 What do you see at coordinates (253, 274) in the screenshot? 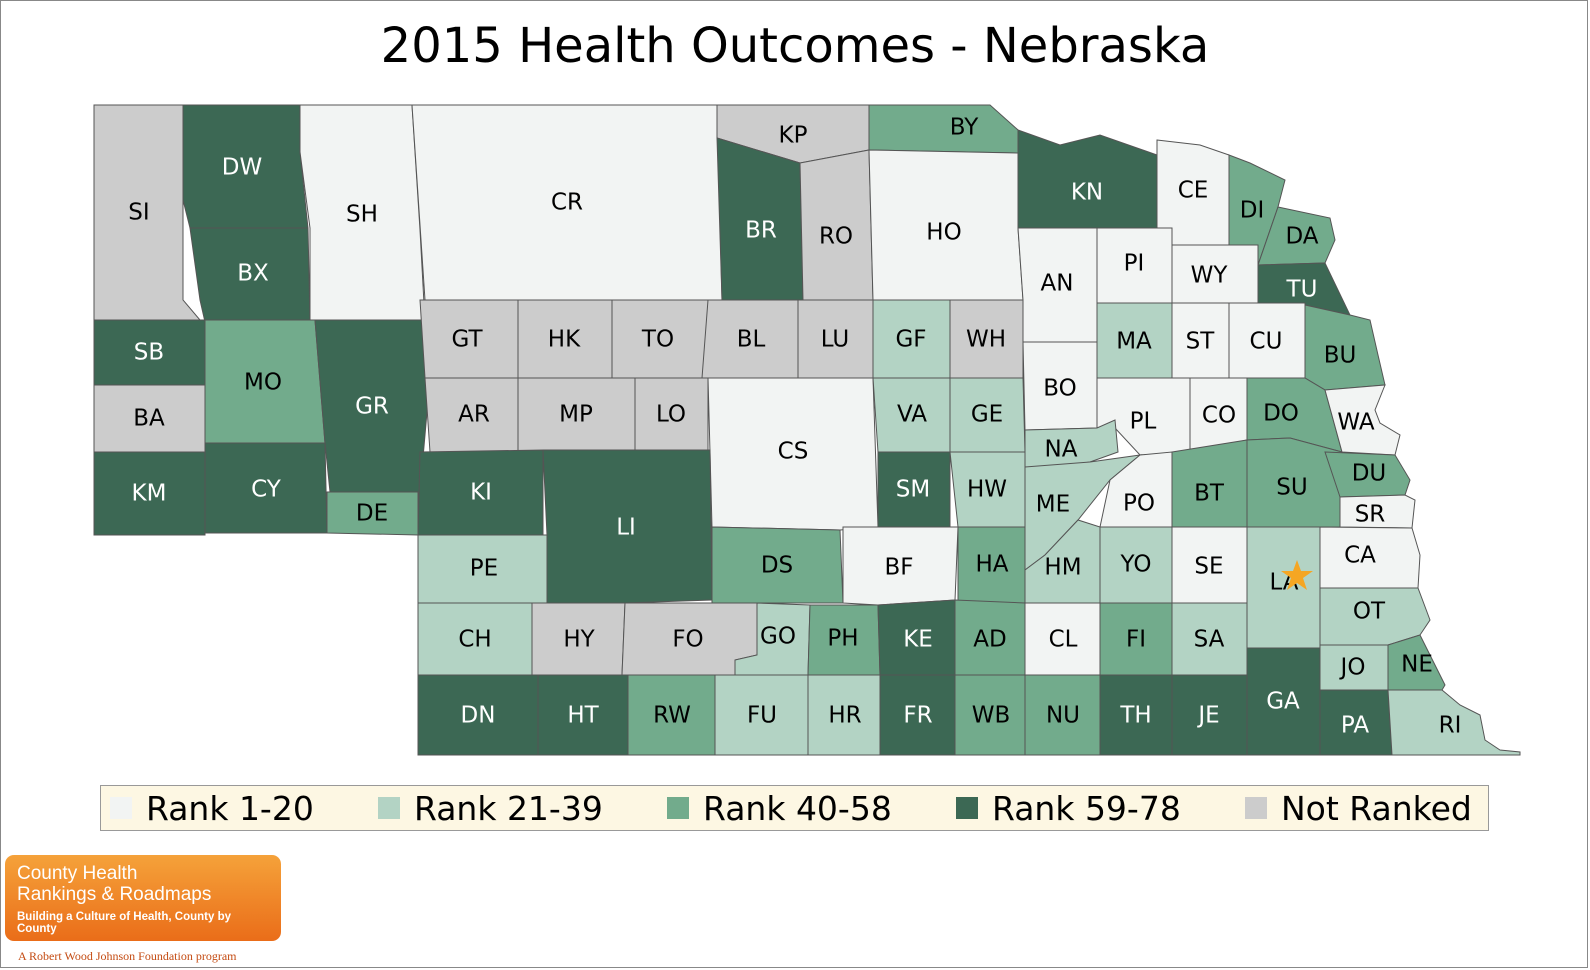
I see `county-label-bx: BX` at bounding box center [253, 274].